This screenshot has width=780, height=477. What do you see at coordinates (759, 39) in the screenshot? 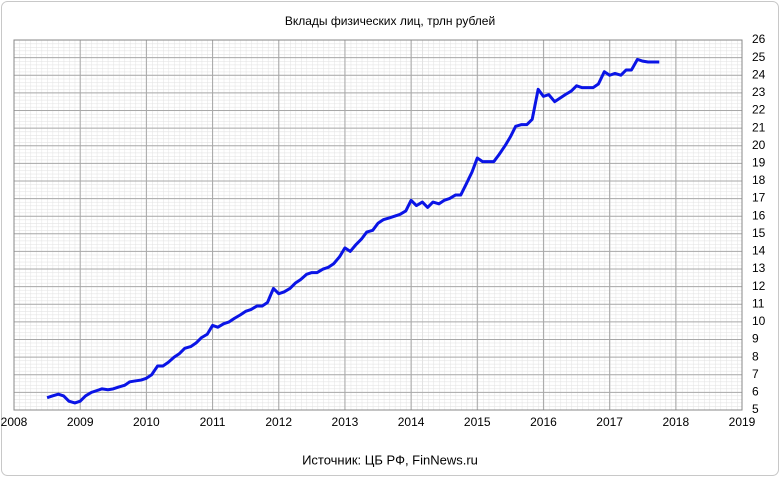
I see `y-tick-label: 26` at bounding box center [759, 39].